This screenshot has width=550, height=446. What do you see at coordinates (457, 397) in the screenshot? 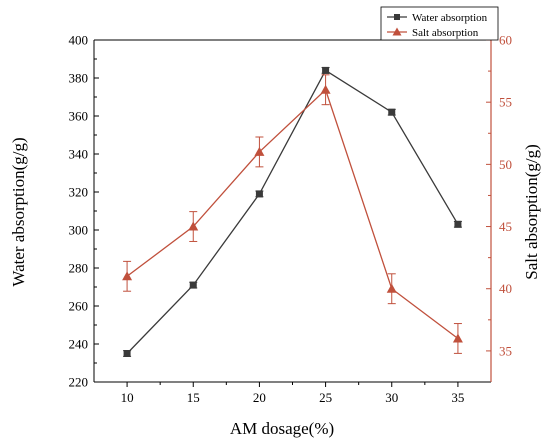
I see `x-tick-label: 35` at bounding box center [457, 397].